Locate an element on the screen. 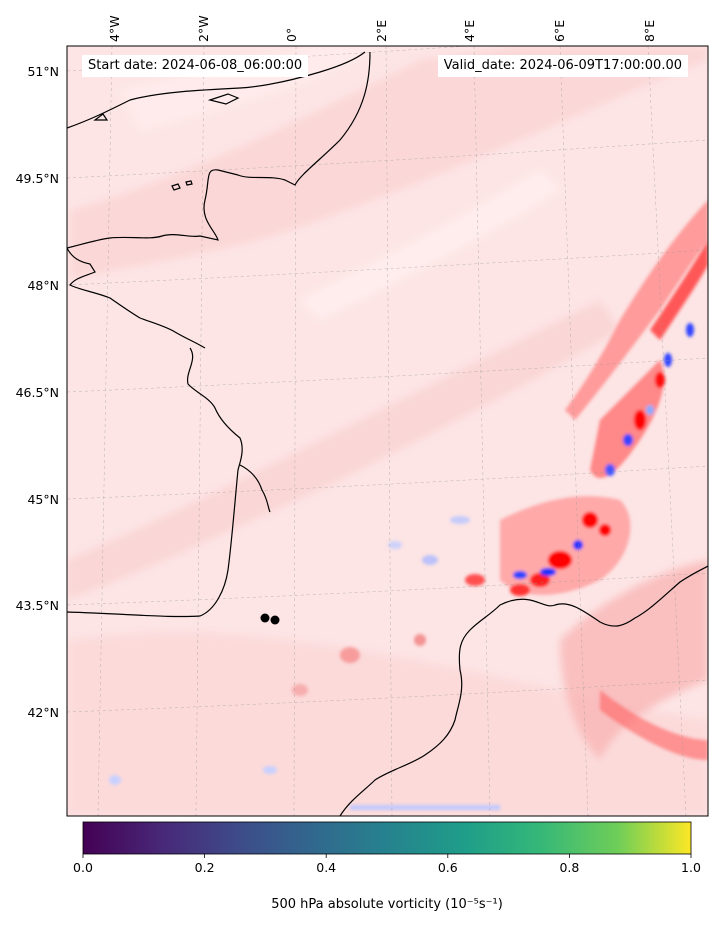 The width and height of the screenshot is (716, 927). colorbar-gradient is located at coordinates (387, 838).